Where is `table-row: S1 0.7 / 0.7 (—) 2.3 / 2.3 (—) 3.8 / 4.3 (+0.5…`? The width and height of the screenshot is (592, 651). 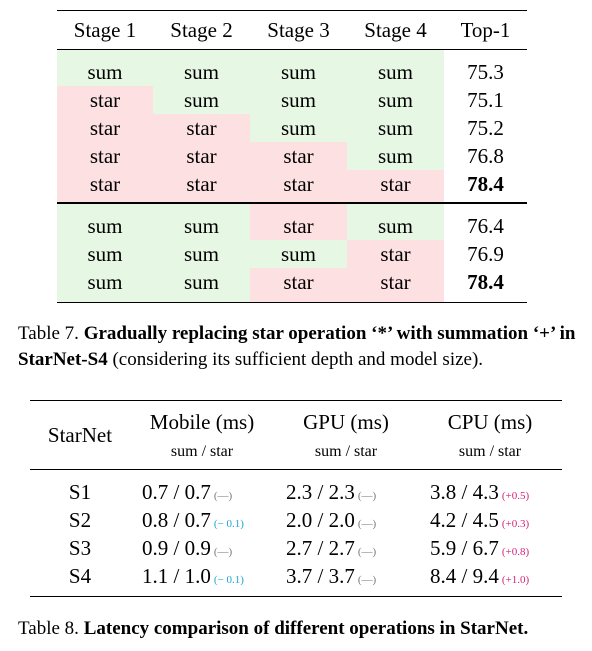 table-row: S1 0.7 / 0.7 (—) 2.3 / 2.3 (—) 3.8 / 4.3 (+0.5… is located at coordinates (296, 488).